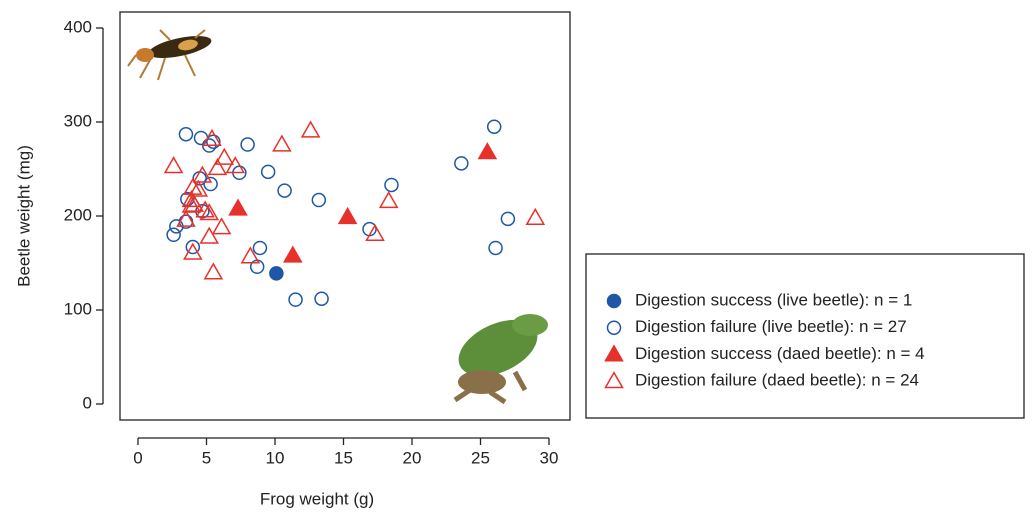 Image resolution: width=1034 pixels, height=515 pixels. I want to click on y-tick-label: 0, so click(87, 402).